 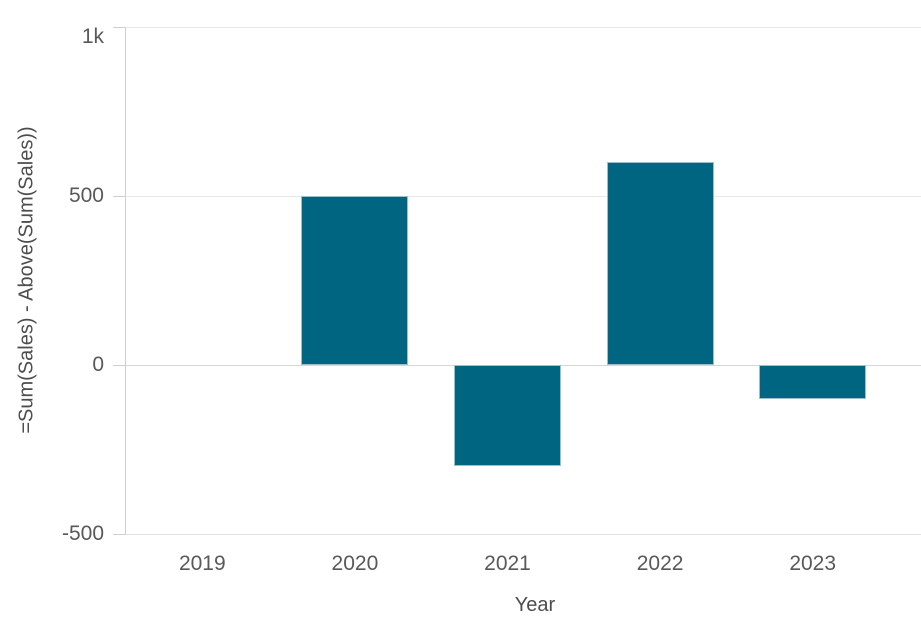 I want to click on y-axis-title: =Sum(Sales) - Above(Sum(Sales)), so click(x=26, y=280).